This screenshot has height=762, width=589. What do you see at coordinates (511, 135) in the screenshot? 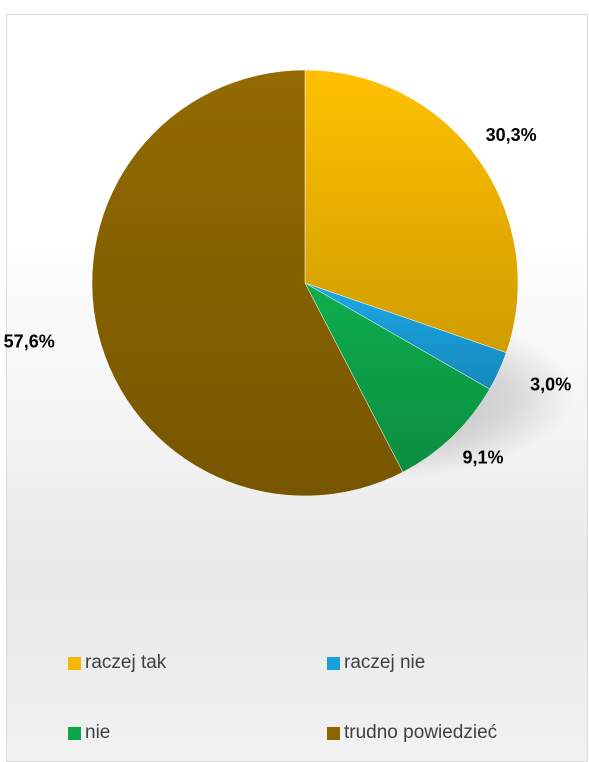
I see `data-label-raczej-tak: 30,3%` at bounding box center [511, 135].